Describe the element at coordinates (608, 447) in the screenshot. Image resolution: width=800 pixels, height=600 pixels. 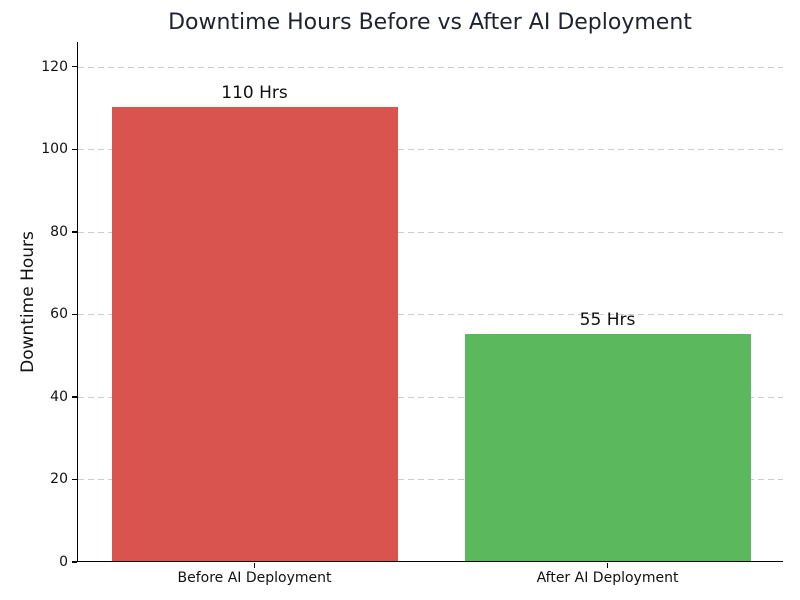
I see `bar-after-ai-deployment` at that location.